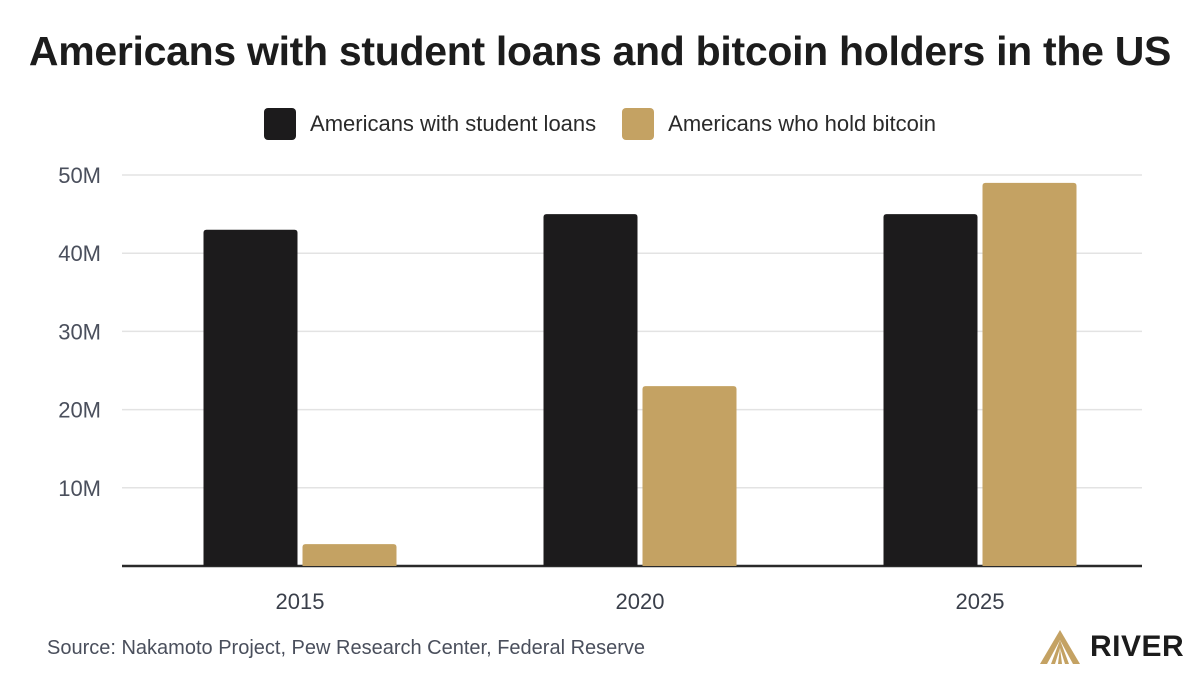 The height and width of the screenshot is (675, 1200). What do you see at coordinates (640, 601) in the screenshot?
I see `x-tick-label: 2020` at bounding box center [640, 601].